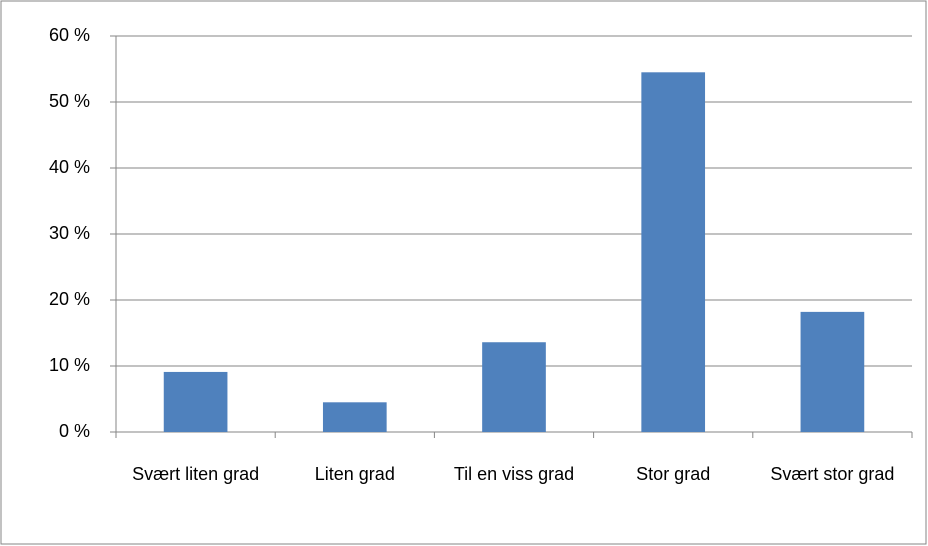 The width and height of the screenshot is (928, 546). Describe the element at coordinates (69, 299) in the screenshot. I see `y-tick-label: 20 %` at that location.